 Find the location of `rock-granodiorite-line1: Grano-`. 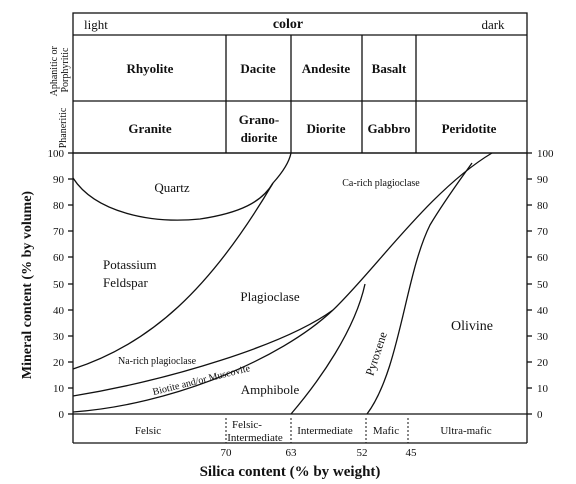

rock-granodiorite-line1: Grano- is located at coordinates (259, 119).